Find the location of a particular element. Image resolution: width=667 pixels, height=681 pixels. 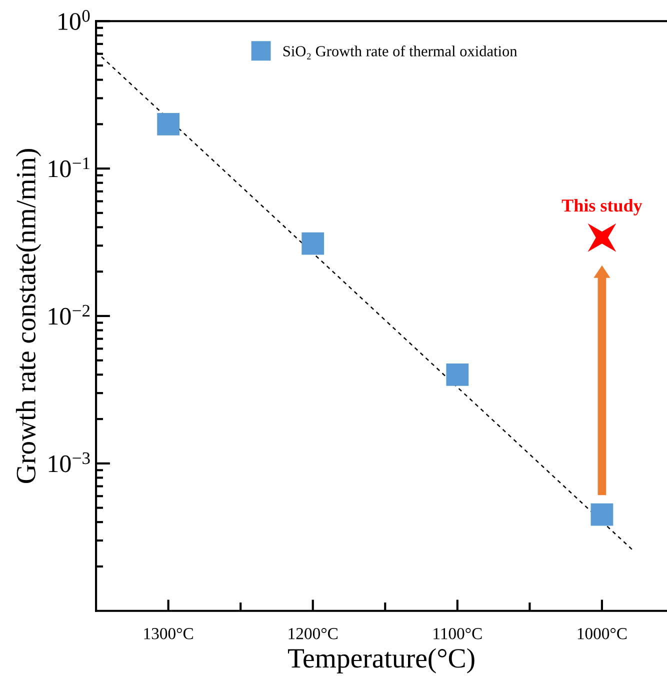

x-tick-label: 1300°C is located at coordinates (168, 634).